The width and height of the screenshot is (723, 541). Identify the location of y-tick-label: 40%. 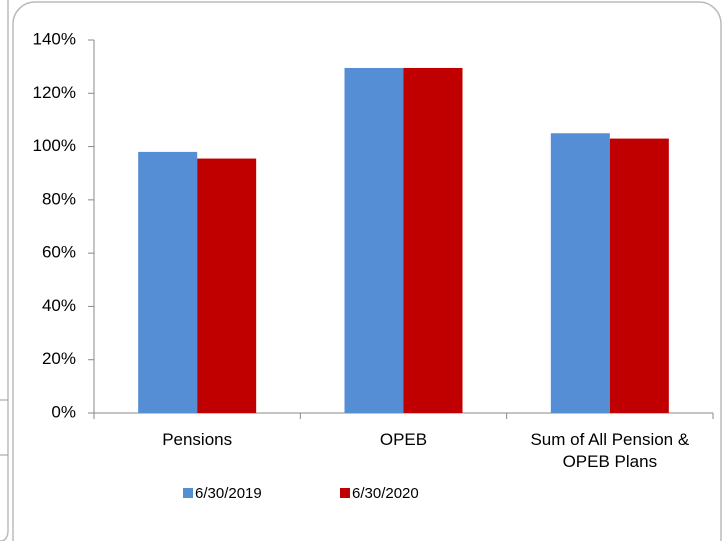
(59, 305).